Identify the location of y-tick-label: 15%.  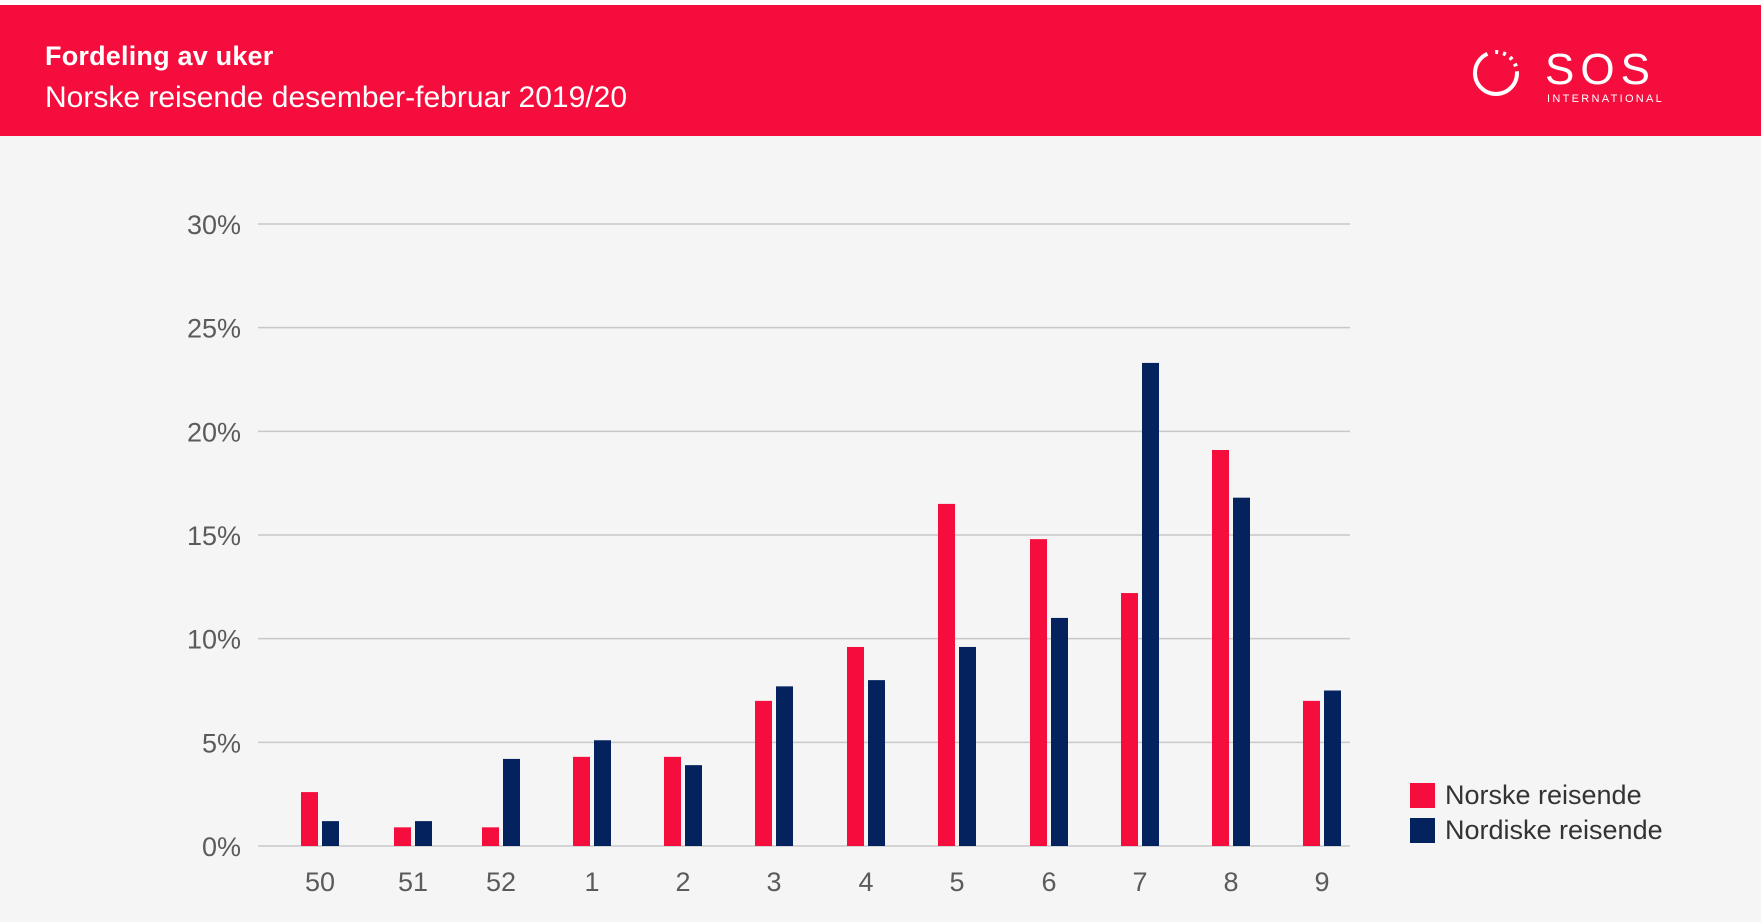
(214, 536).